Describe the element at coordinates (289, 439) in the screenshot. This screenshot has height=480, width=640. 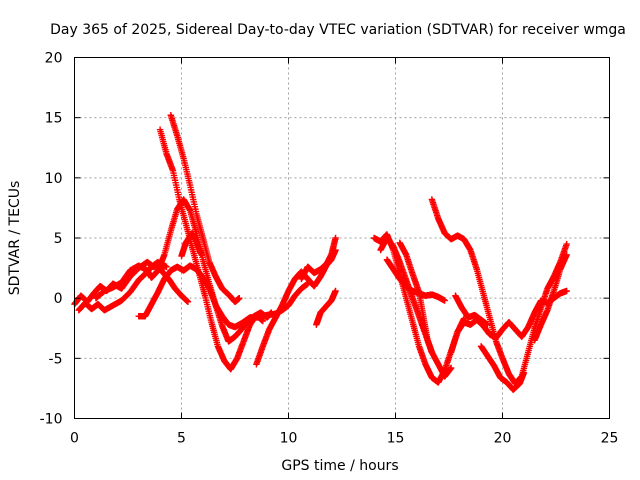
I see `x-tick-label: 10` at that location.